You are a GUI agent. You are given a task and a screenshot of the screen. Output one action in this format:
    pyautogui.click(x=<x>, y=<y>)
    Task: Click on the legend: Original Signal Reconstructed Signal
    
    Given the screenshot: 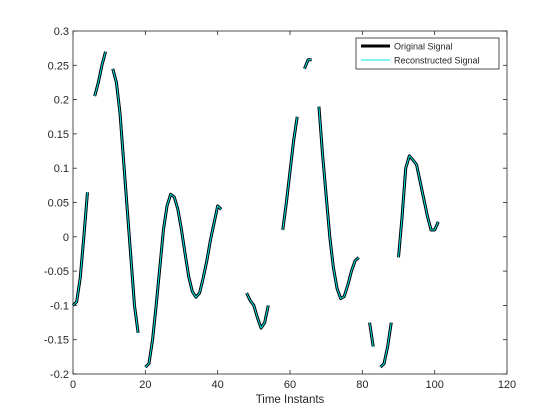 What is the action you would take?
    pyautogui.click(x=427, y=53)
    